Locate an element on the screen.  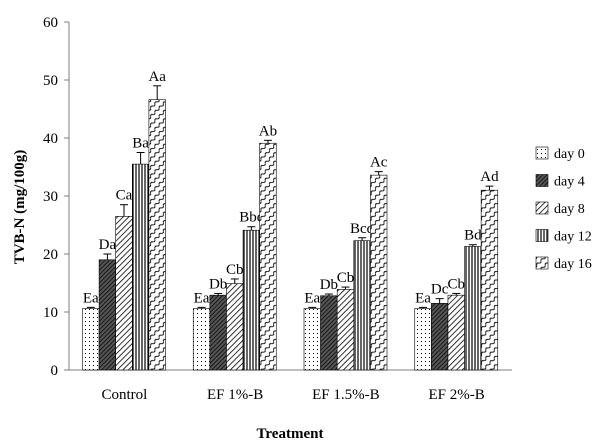
data-label: Ad is located at coordinates (489, 177).